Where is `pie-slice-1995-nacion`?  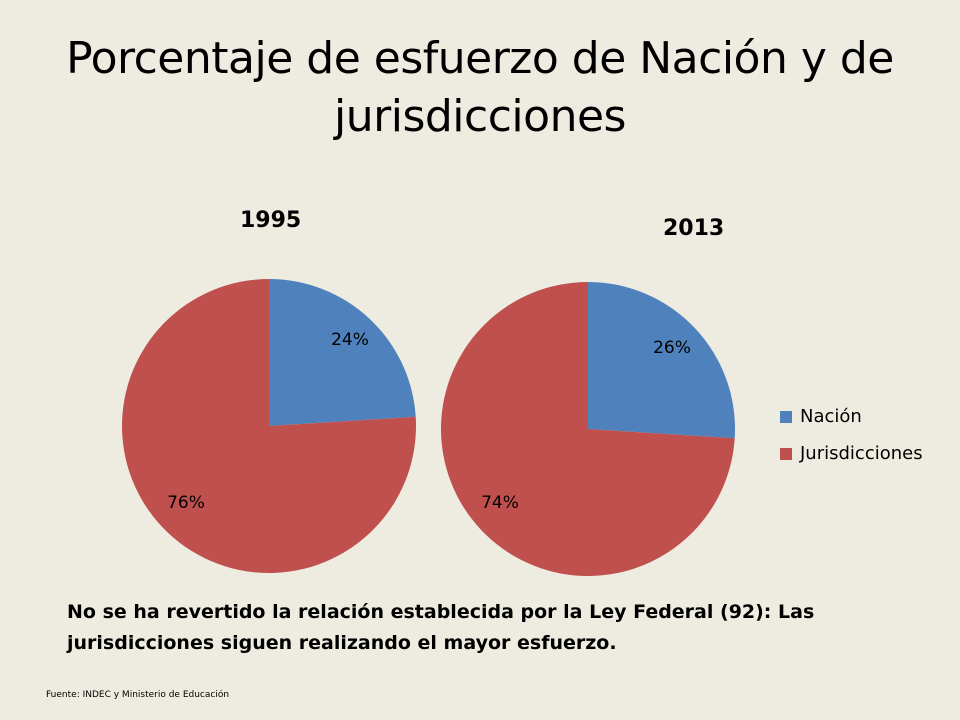
pie-slice-1995-nacion is located at coordinates (342, 352).